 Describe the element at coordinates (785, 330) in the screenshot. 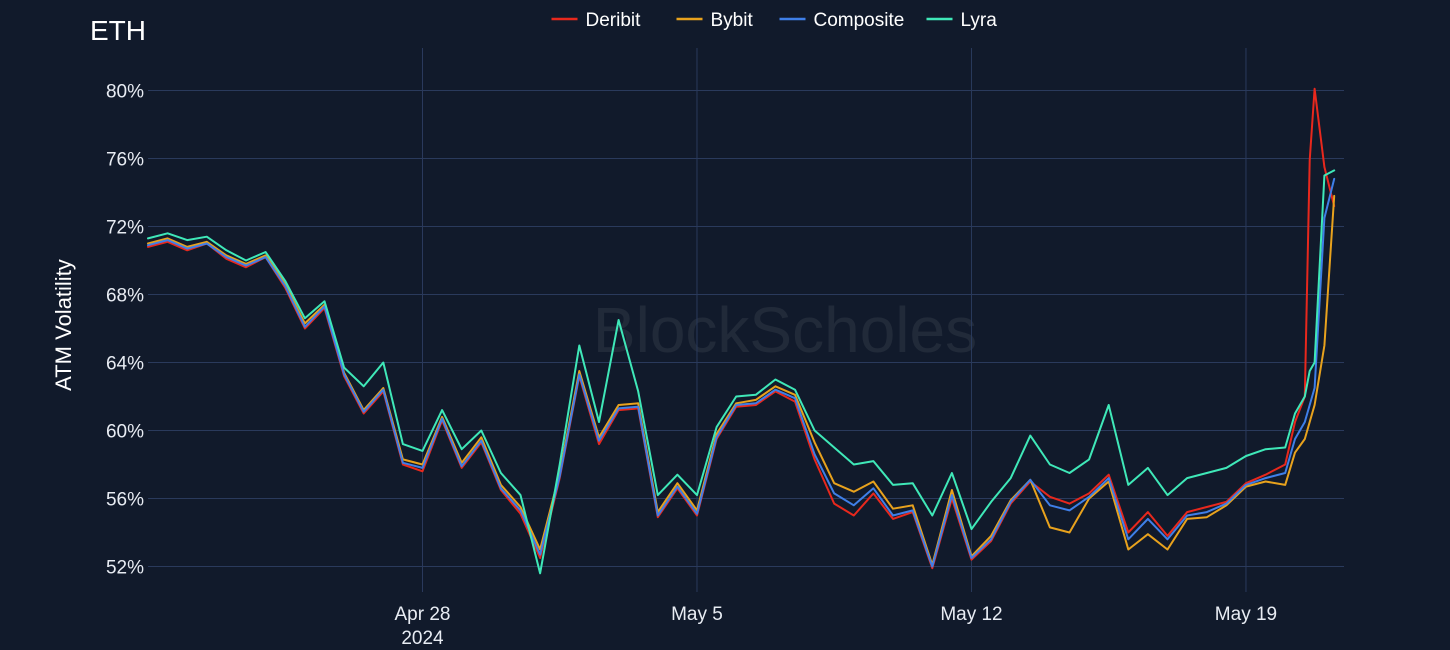

I see `watermark: BlockScholes` at that location.